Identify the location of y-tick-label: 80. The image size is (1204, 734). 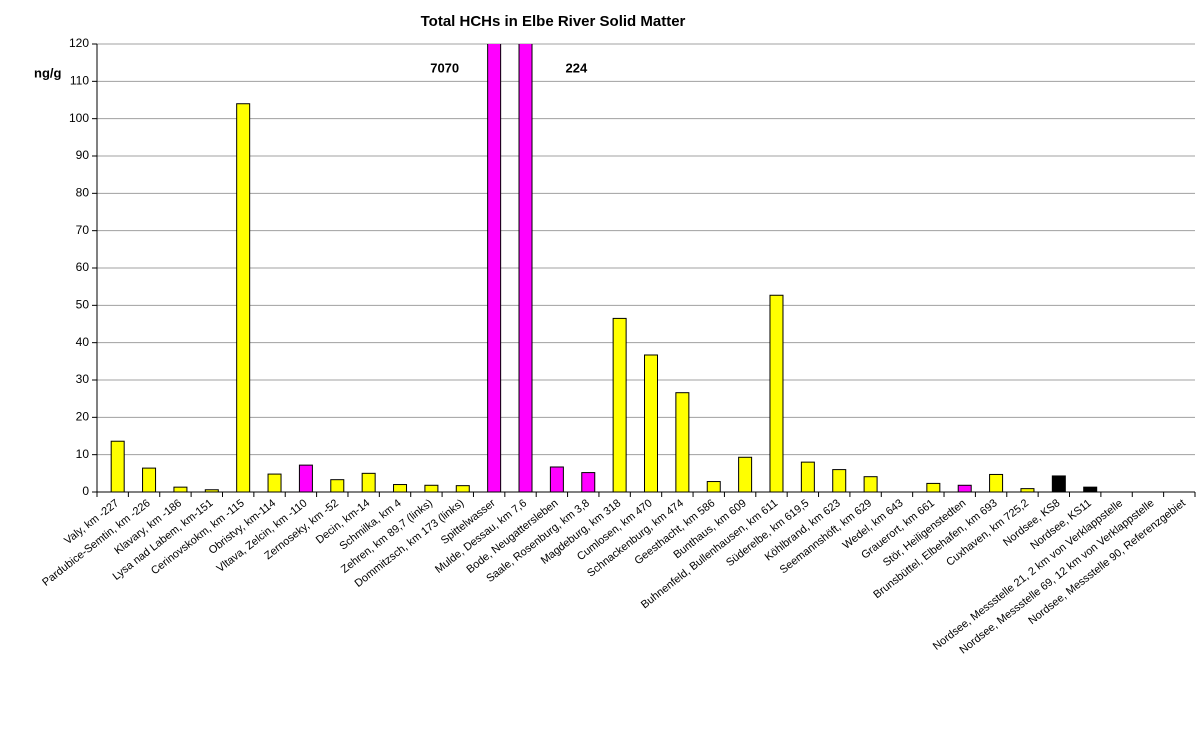
(83, 193).